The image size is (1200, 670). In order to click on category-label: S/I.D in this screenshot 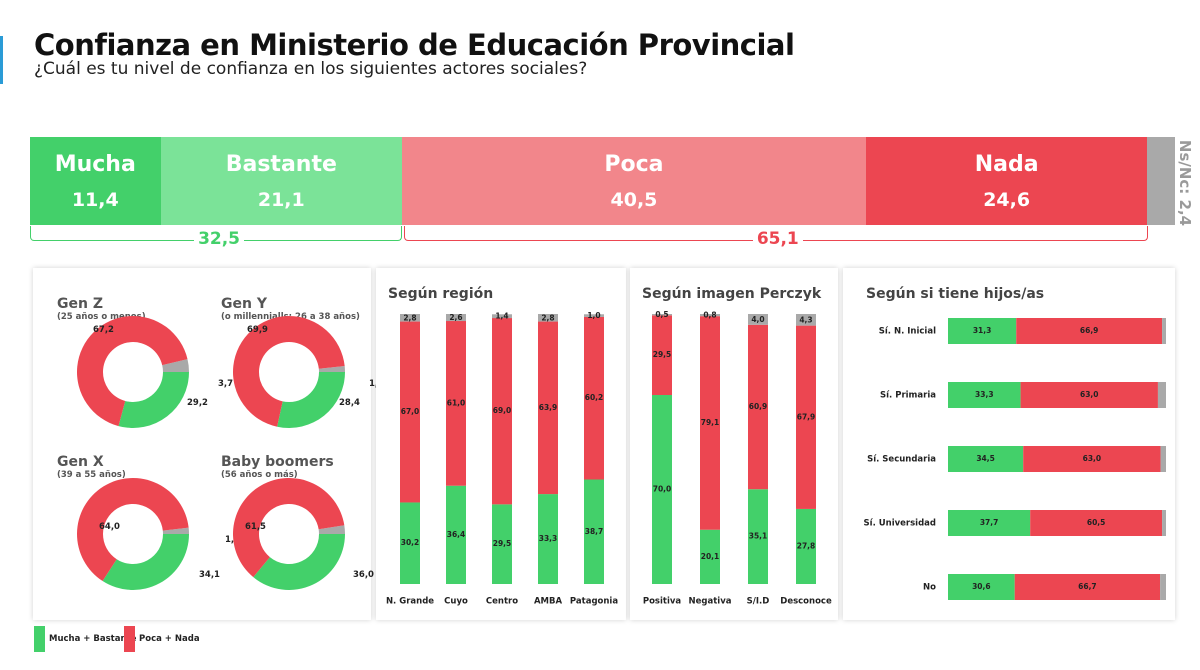, I will do `click(758, 602)`.